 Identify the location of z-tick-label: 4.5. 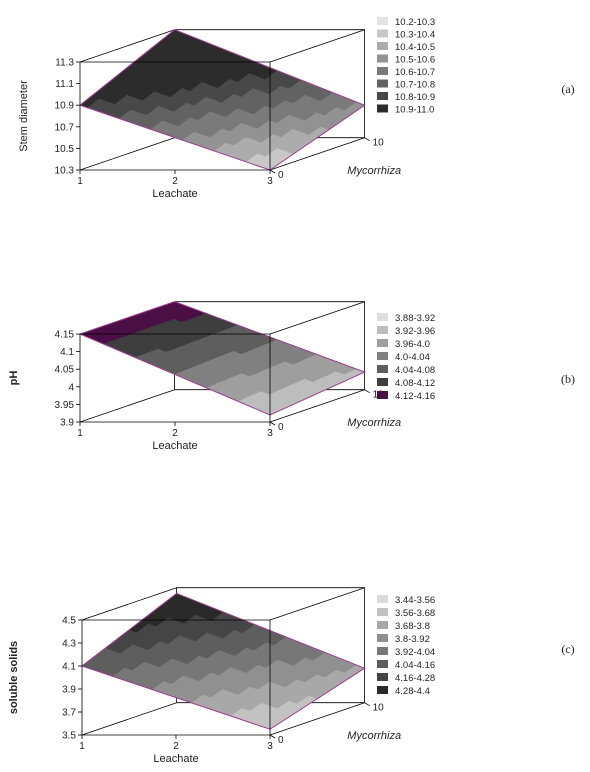
(69, 621).